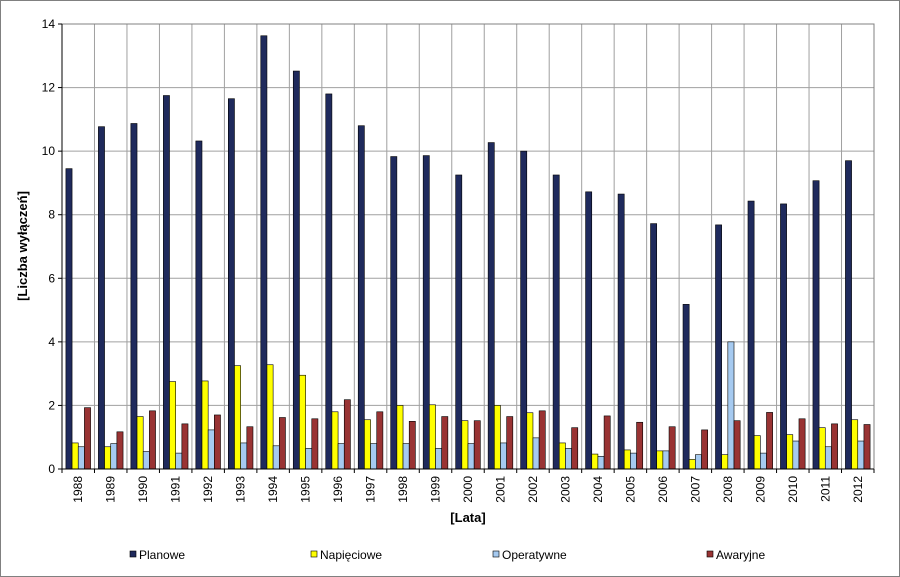  Describe the element at coordinates (400, 437) in the screenshot. I see `bar-napięciowe-1998` at that location.